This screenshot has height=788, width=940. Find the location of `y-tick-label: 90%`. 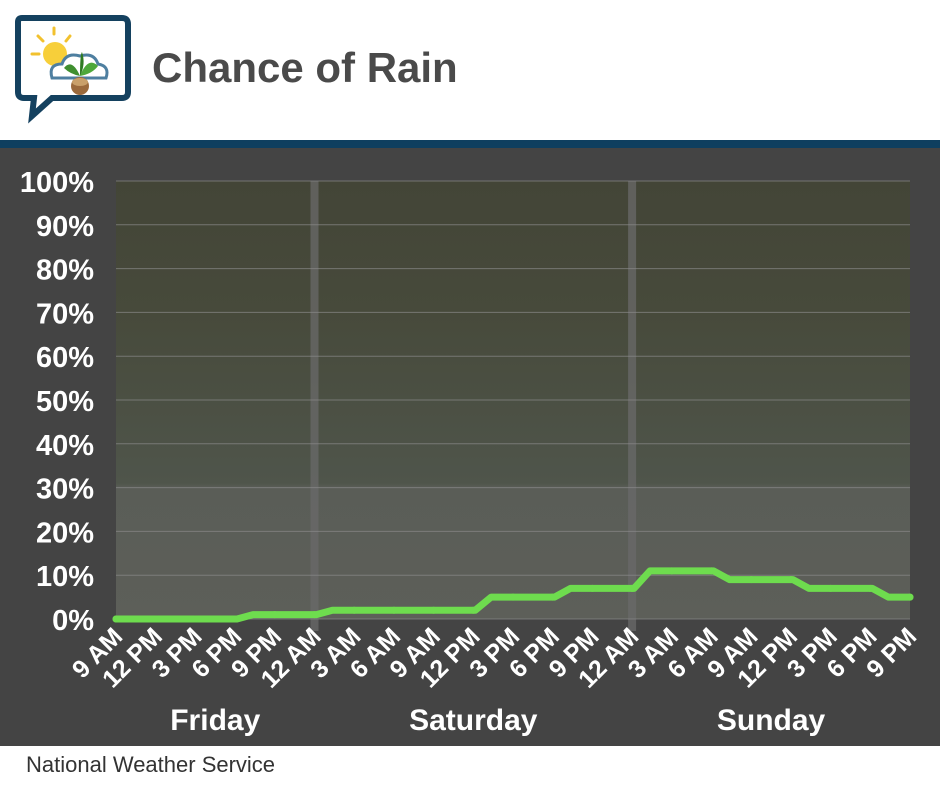

y-tick-label: 90% is located at coordinates (65, 227).